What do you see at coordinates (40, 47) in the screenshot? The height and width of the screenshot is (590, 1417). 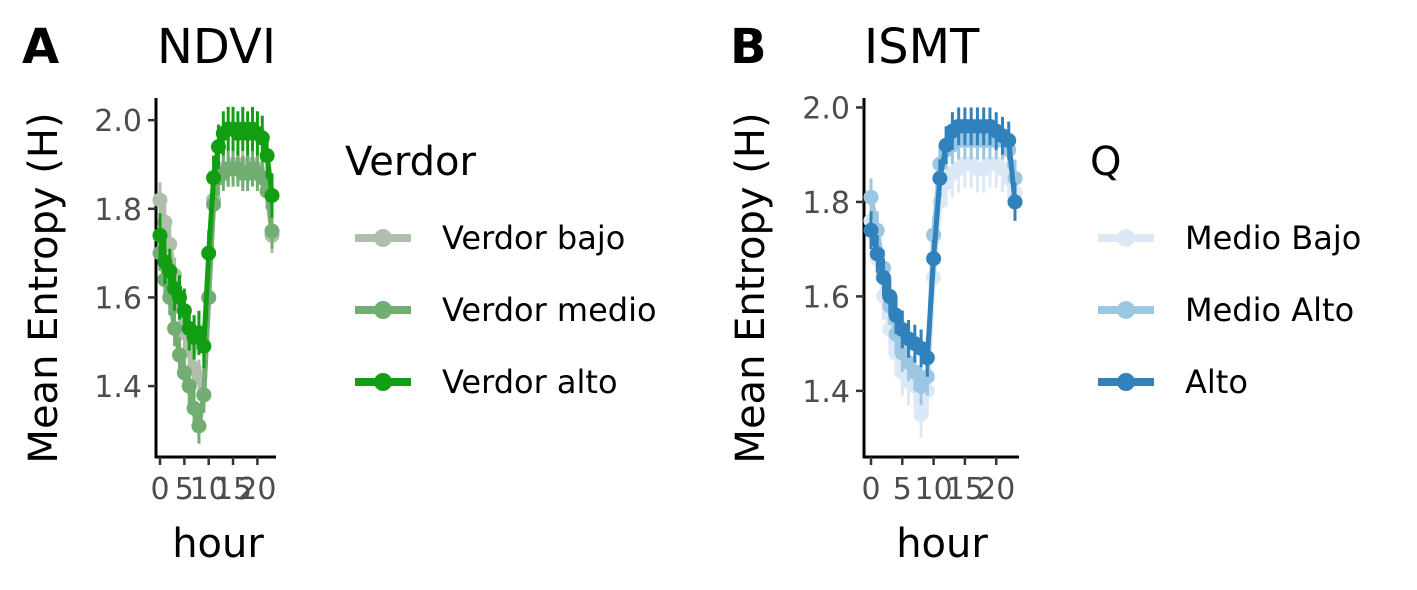 I see `panel-a-letter: A` at bounding box center [40, 47].